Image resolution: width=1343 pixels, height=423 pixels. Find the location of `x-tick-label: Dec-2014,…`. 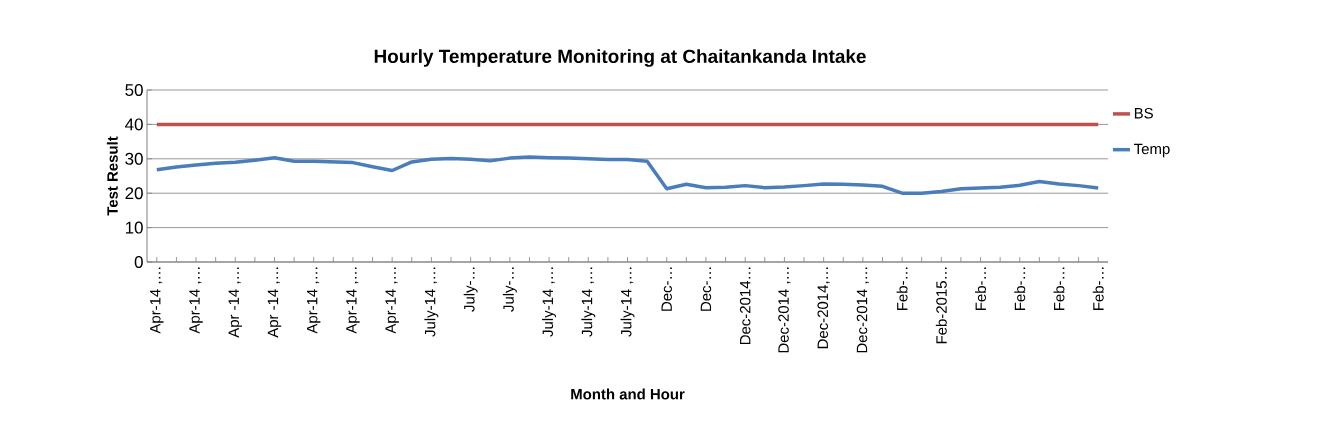

x-tick-label: Dec-2014,… is located at coordinates (823, 308).